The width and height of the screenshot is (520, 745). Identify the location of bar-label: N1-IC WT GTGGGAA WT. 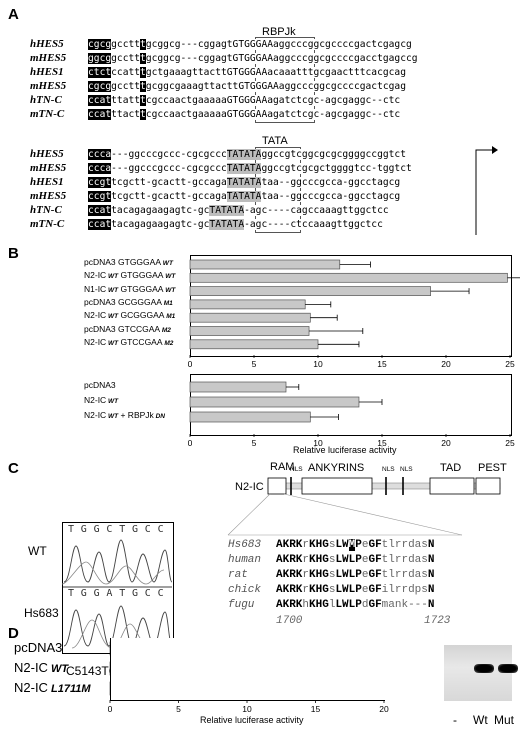
(130, 288).